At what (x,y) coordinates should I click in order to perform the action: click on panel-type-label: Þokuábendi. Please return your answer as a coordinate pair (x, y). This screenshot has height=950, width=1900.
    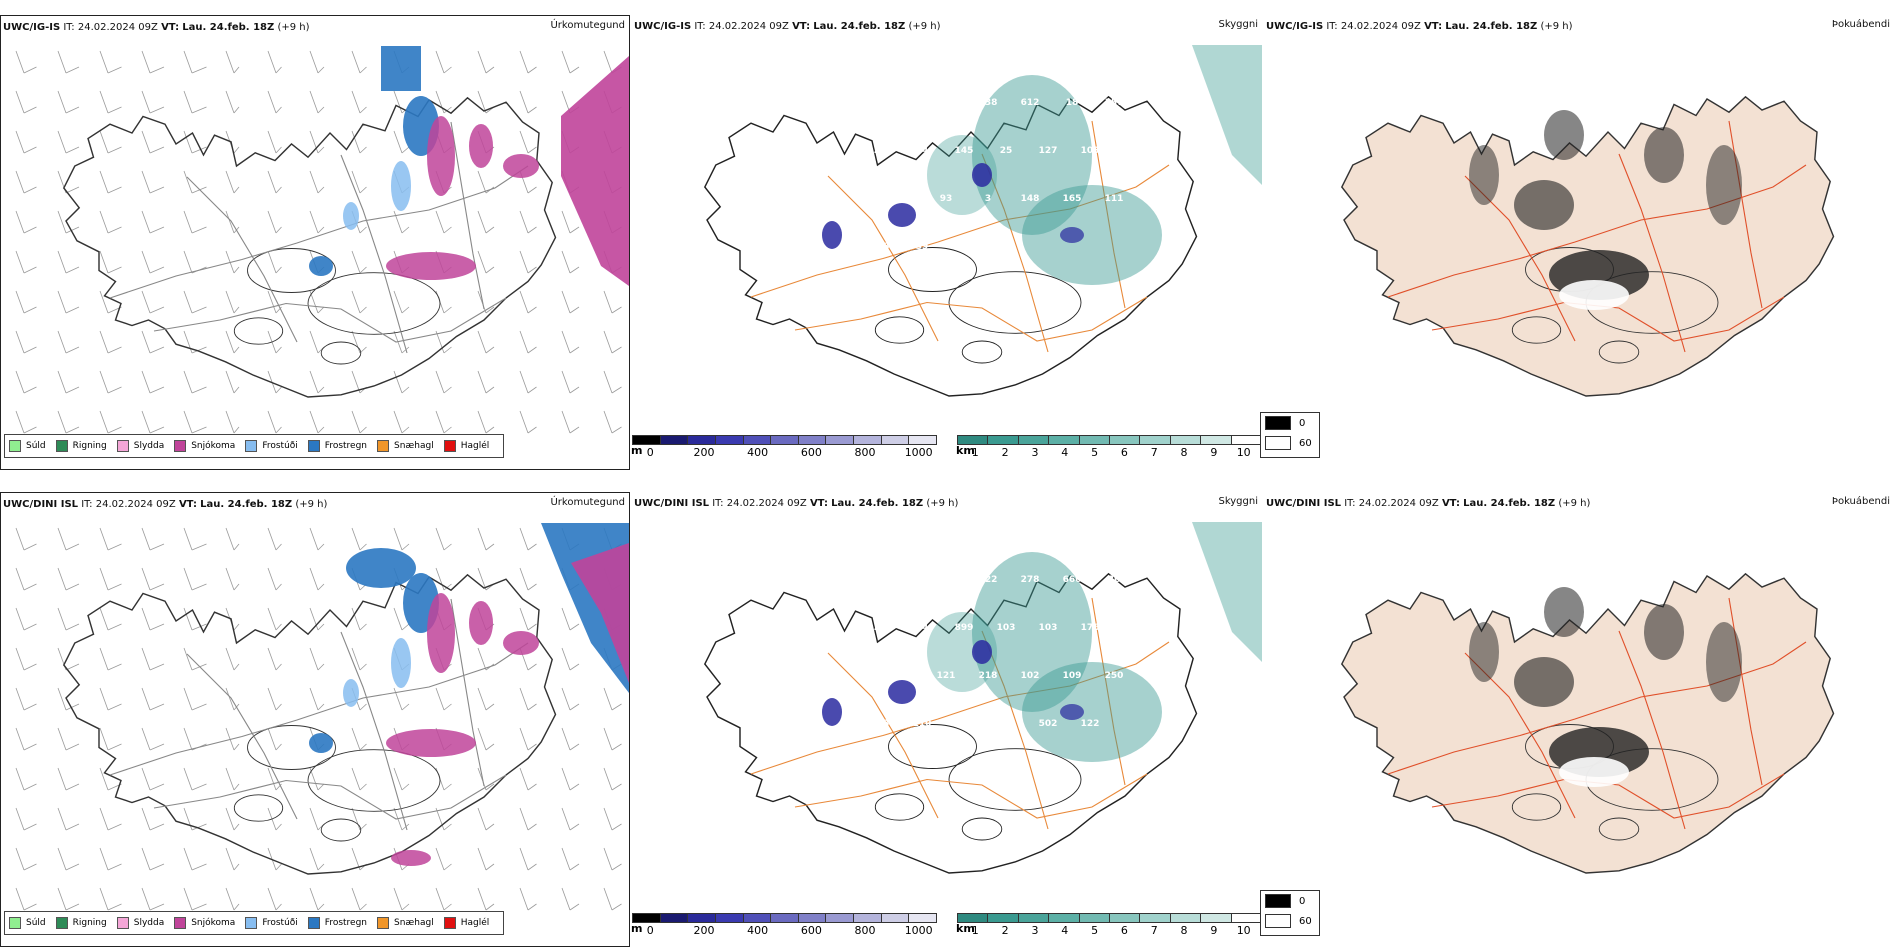
    Looking at the image, I should click on (1860, 24).